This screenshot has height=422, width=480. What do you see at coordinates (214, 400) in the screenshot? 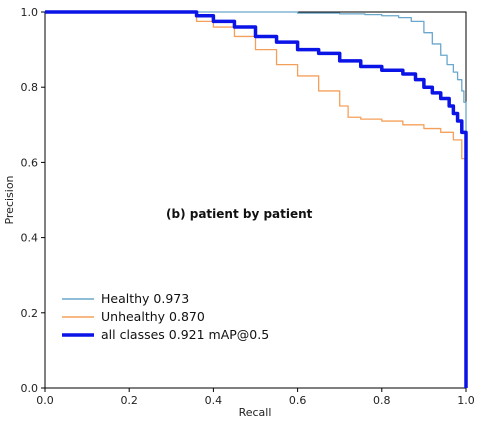
I see `x-tick-label: 0.4` at bounding box center [214, 400].